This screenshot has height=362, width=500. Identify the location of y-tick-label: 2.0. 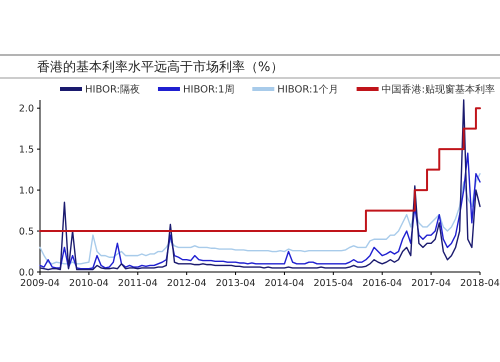
(26, 109).